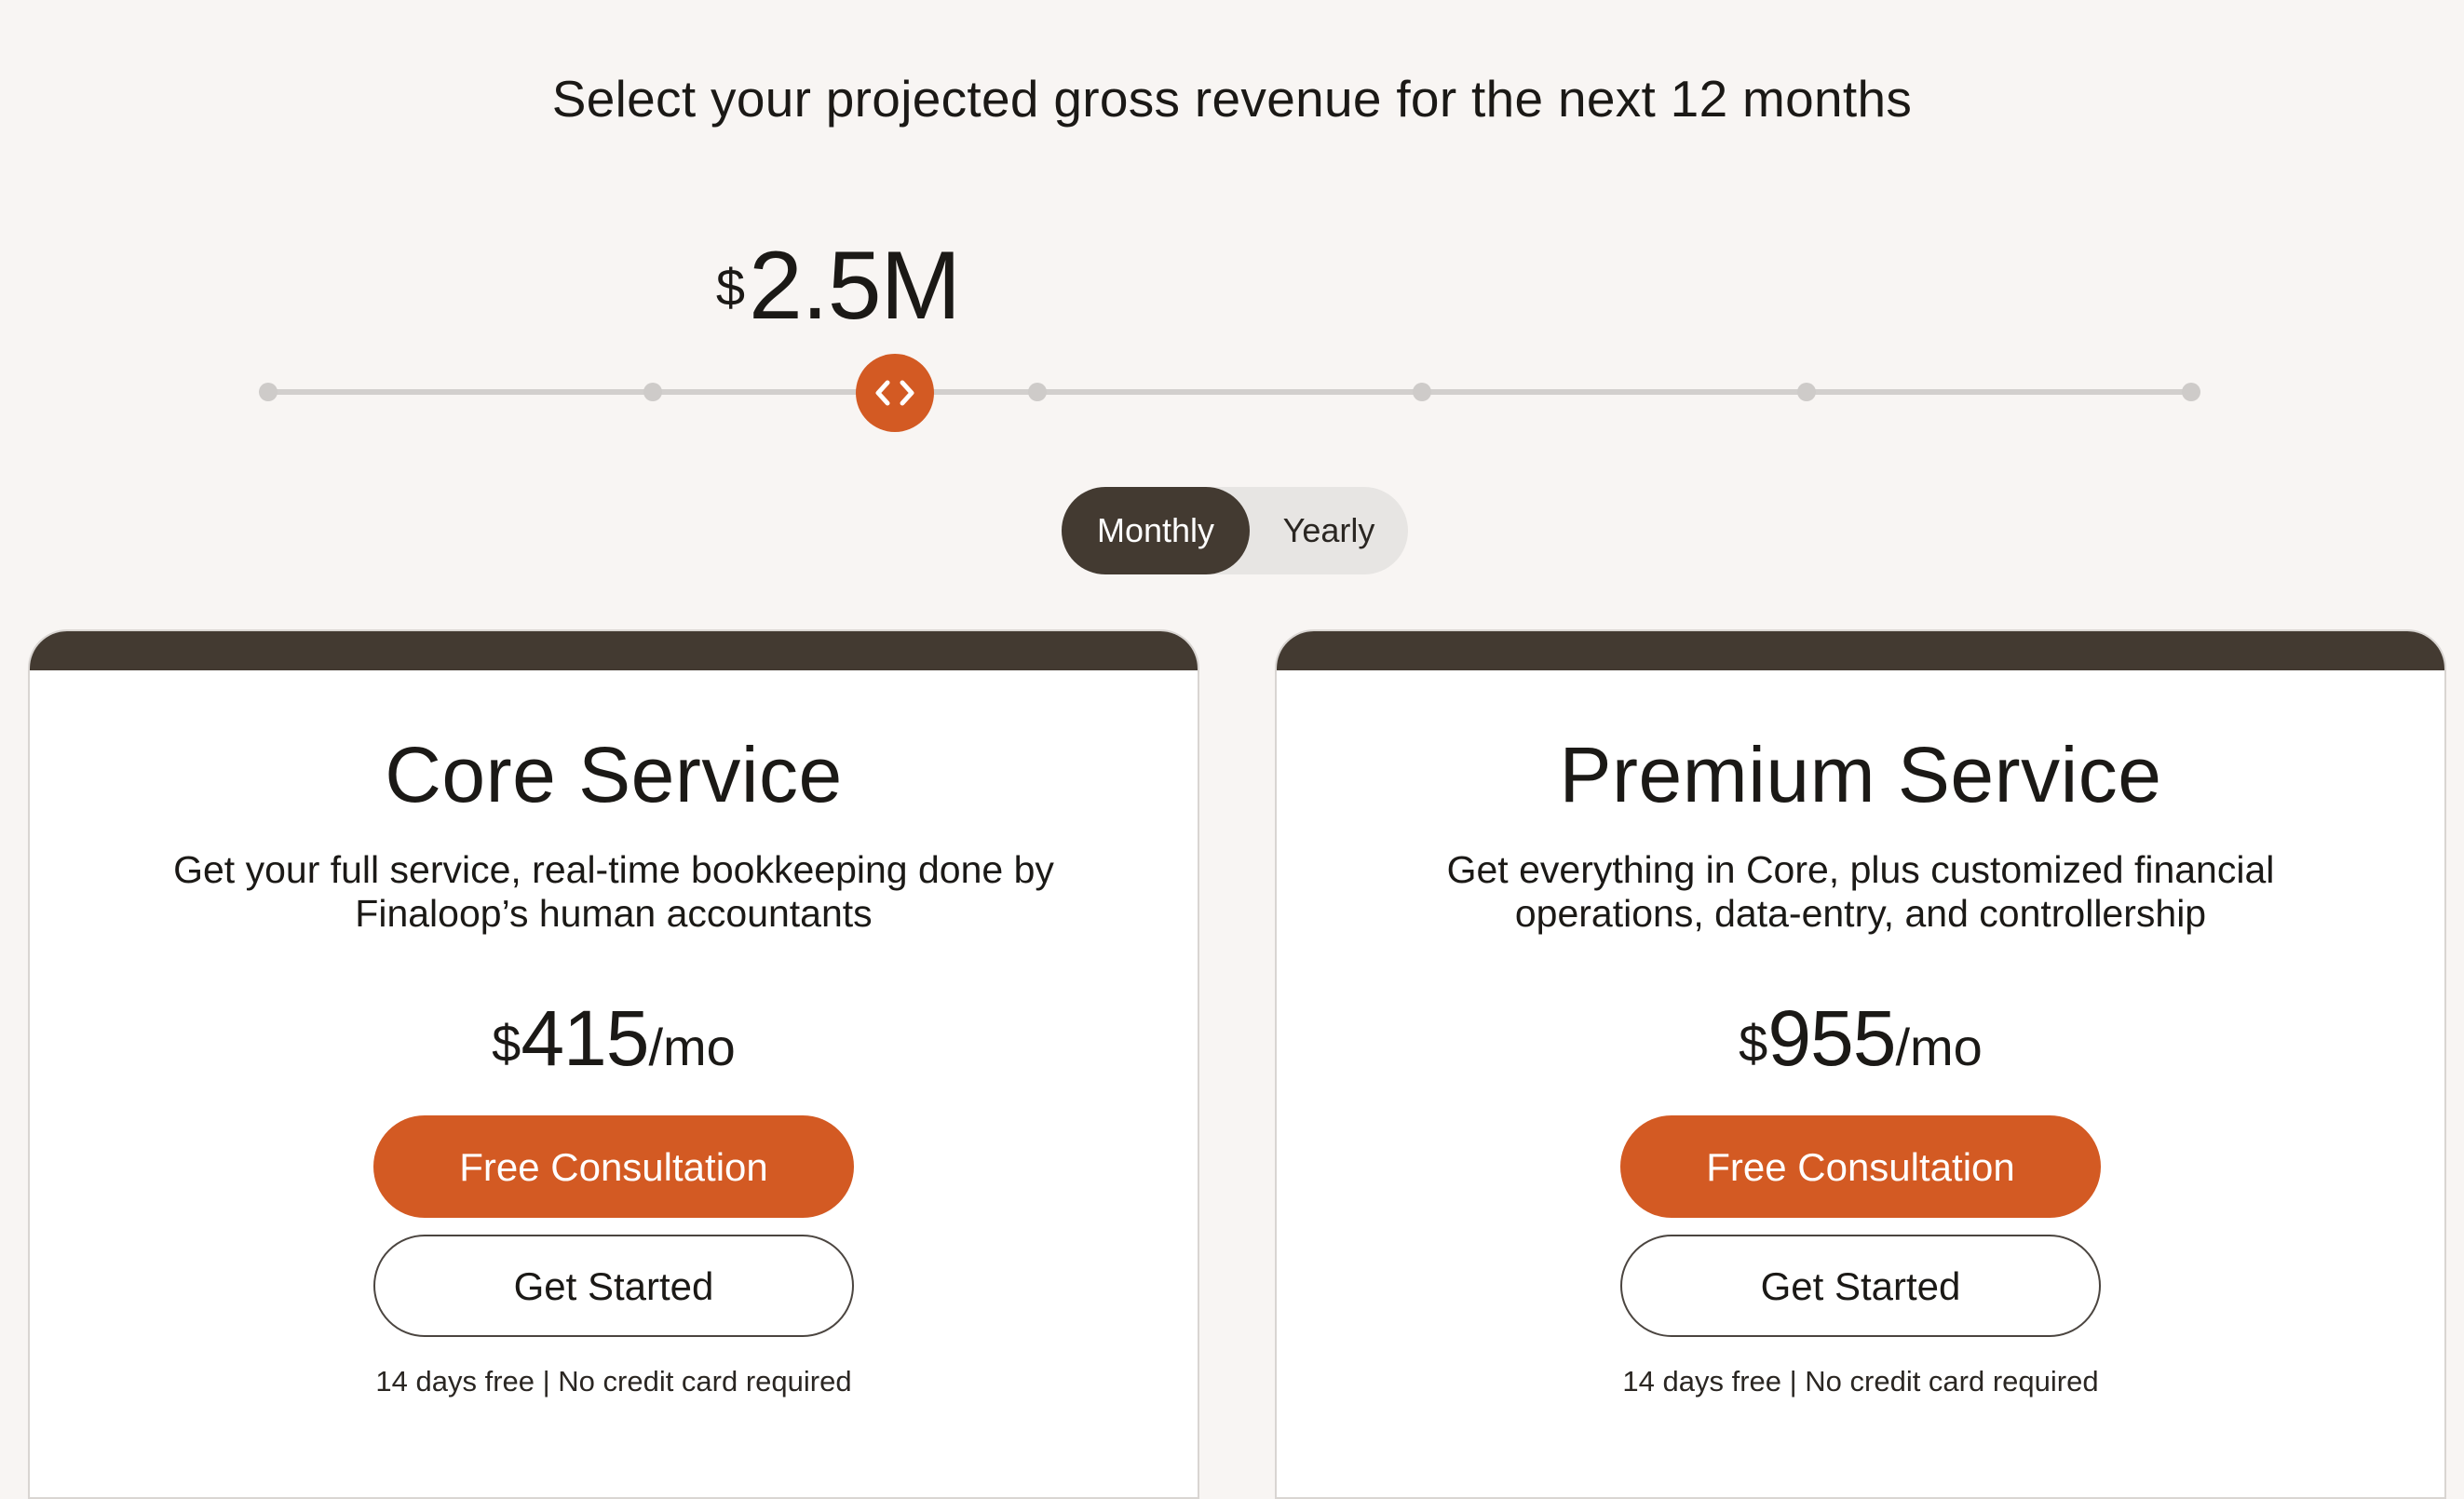  I want to click on slider-value-amount: 2.5M, so click(854, 286).